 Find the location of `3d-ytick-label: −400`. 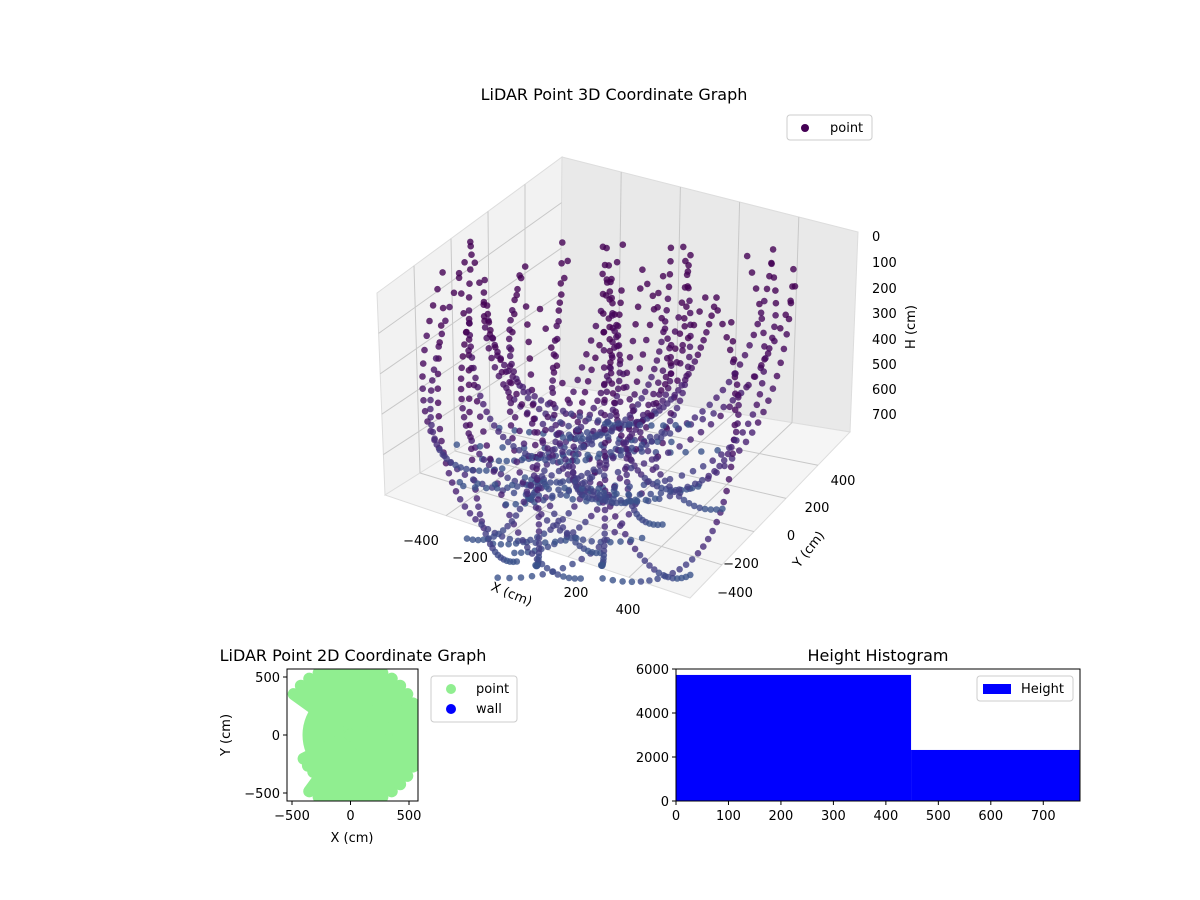

3d-ytick-label: −400 is located at coordinates (735, 593).